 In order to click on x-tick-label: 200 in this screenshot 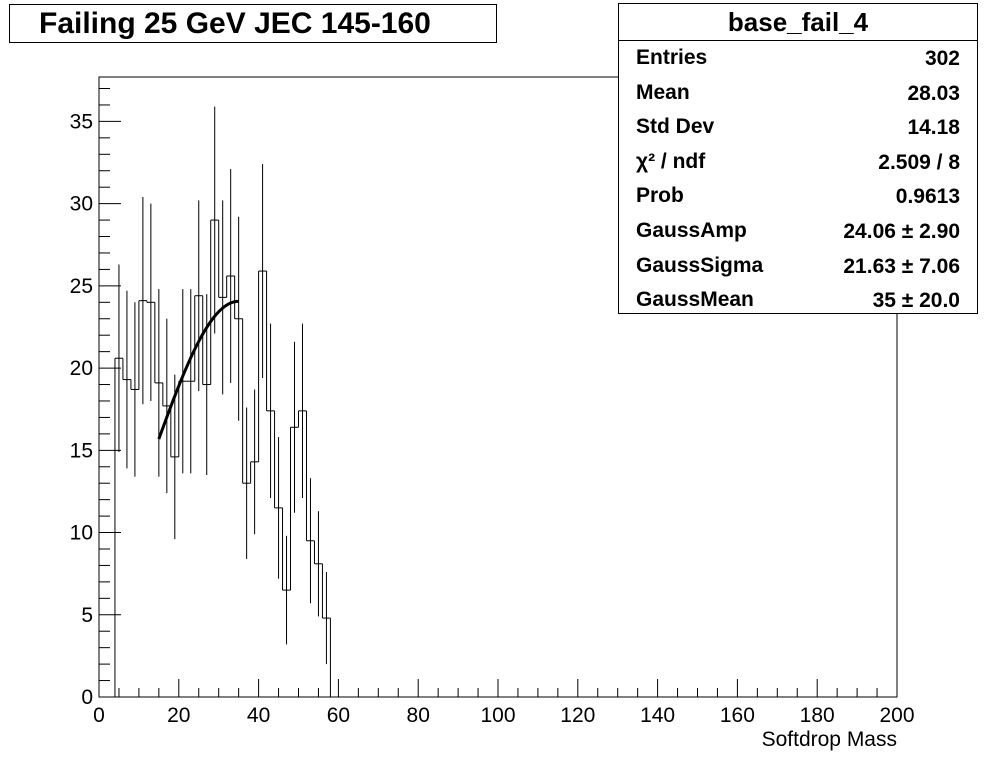, I will do `click(896, 715)`.